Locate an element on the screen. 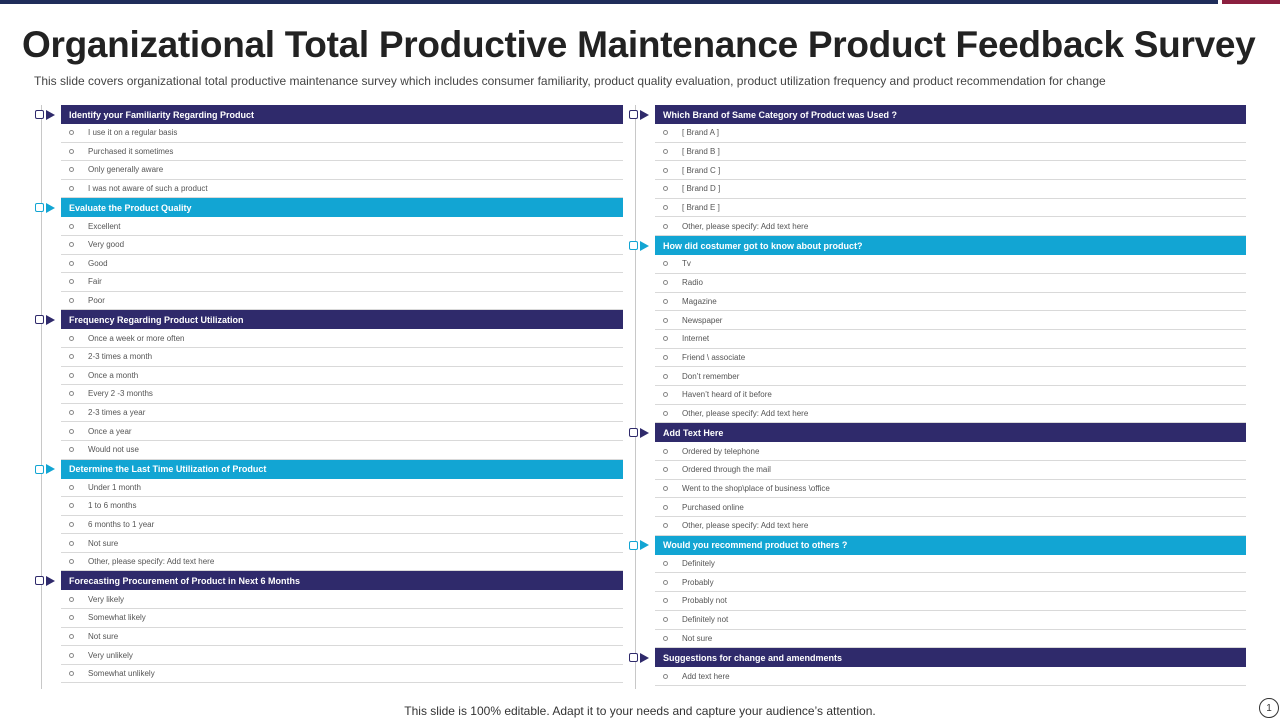  survey-option: Very likely is located at coordinates (342, 600).